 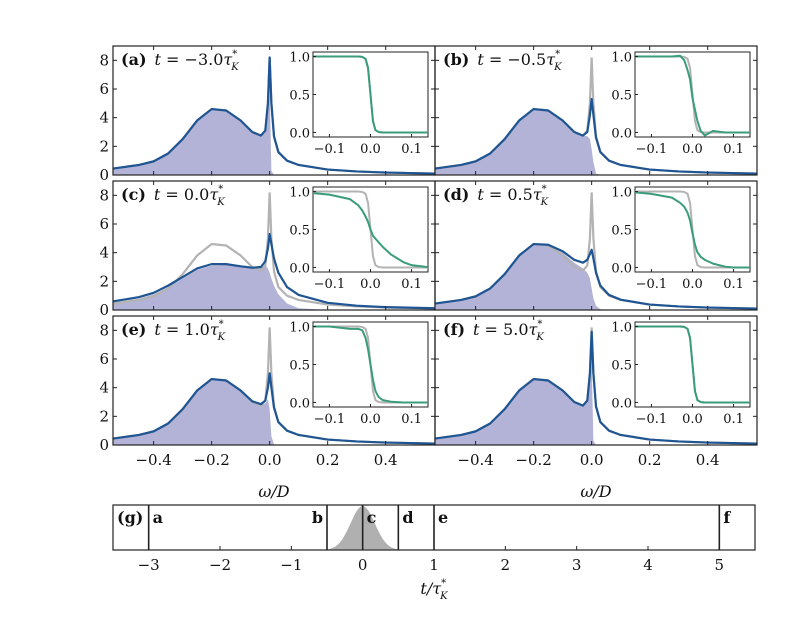 What do you see at coordinates (443, 517) in the screenshot?
I see `marker-label-e: e` at bounding box center [443, 517].